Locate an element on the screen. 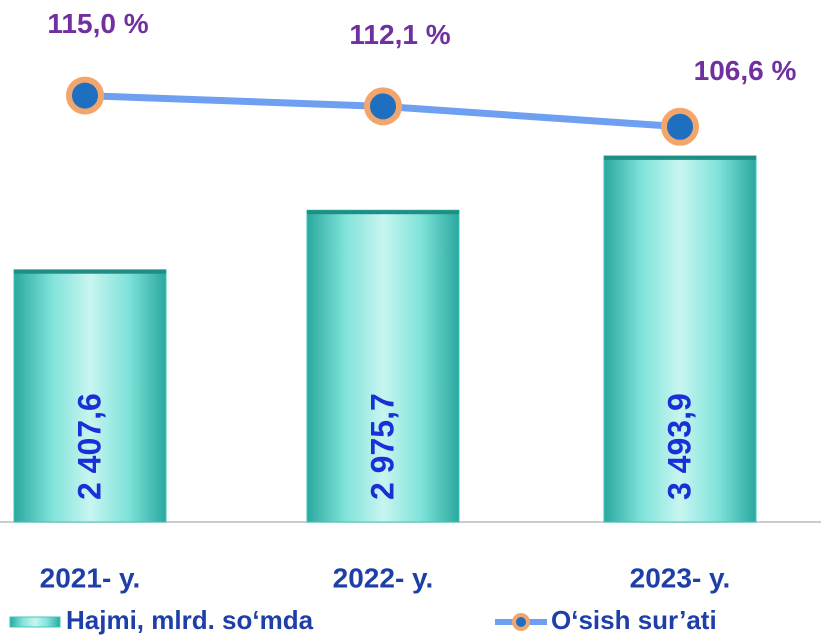 The width and height of the screenshot is (821, 641). line-value-label: 106,6 % is located at coordinates (745, 70).